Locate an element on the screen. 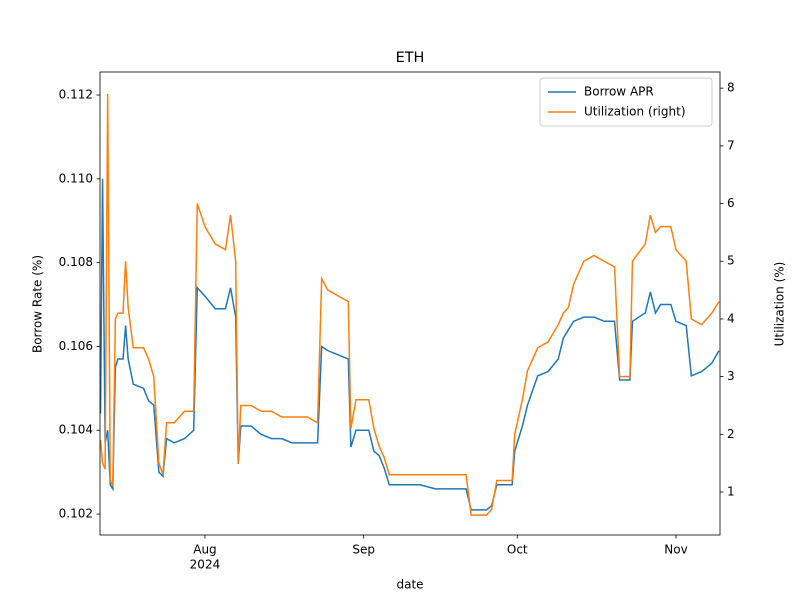  y-tick-label: 0.112 is located at coordinates (76, 95).